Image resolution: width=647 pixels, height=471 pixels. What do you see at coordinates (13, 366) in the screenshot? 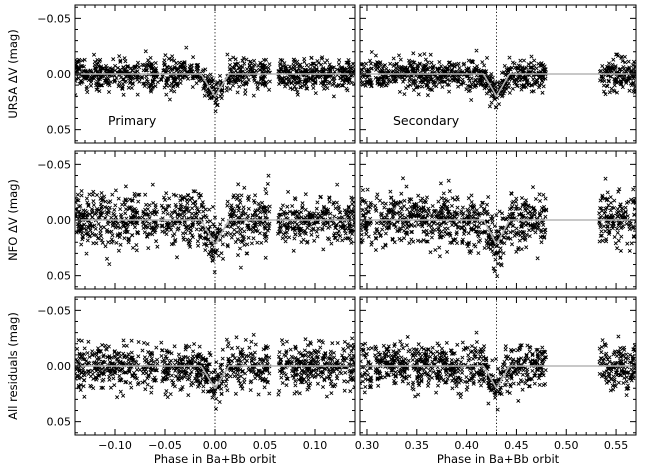
I see `y-axis-label: All residuals (mag)` at bounding box center [13, 366].